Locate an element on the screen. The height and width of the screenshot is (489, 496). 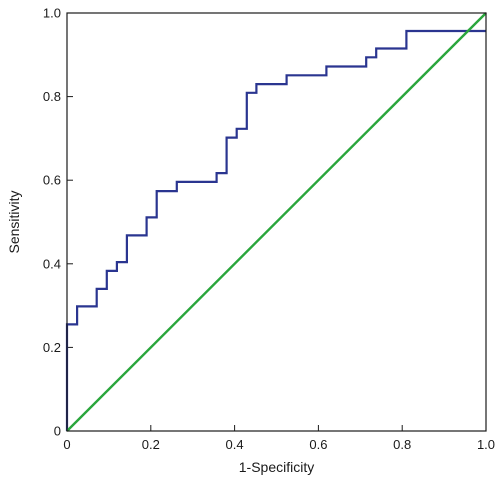
x-tick-label: 0.6 is located at coordinates (318, 444).